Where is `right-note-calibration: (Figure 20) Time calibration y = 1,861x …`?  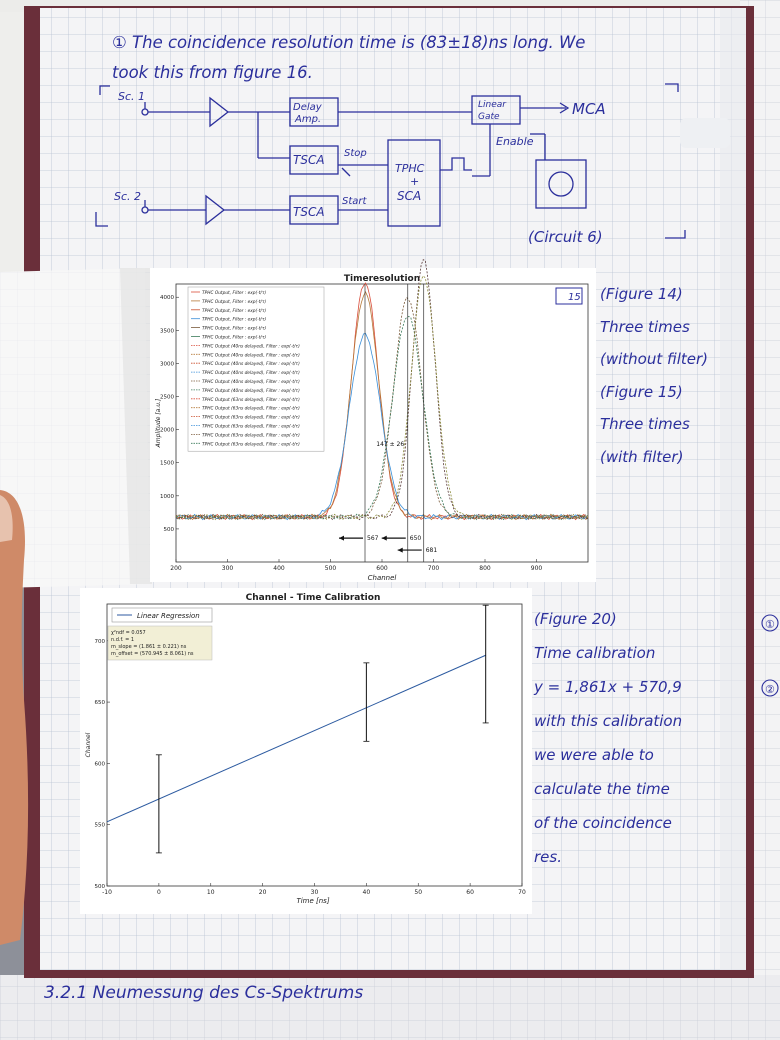
right-note-calibration: (Figure 20) Time calibration y = 1,861x … is located at coordinates (634, 738).